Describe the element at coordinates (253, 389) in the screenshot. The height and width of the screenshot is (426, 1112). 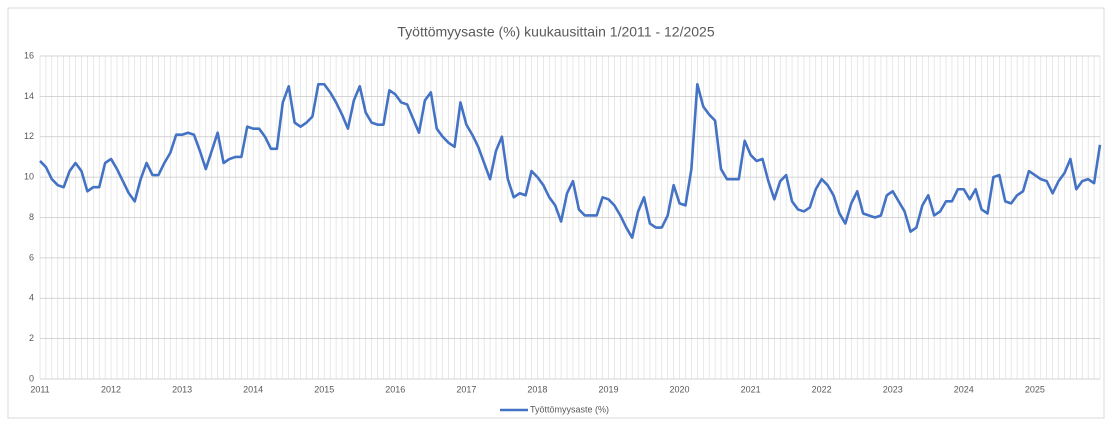
I see `x-tick-label: 2014` at that location.